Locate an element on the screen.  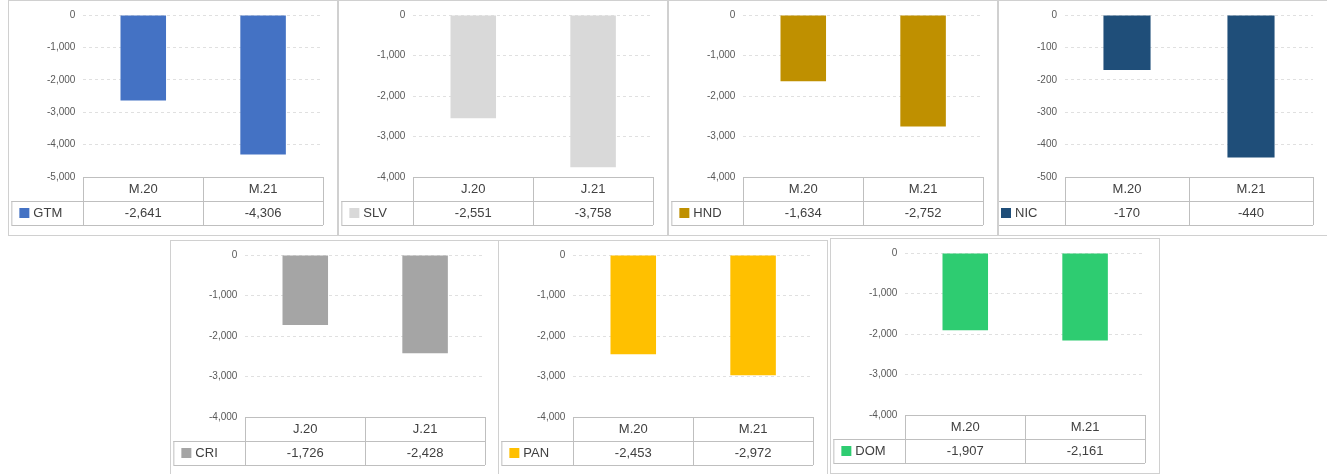
text: -170 is located at coordinates (1127, 212).